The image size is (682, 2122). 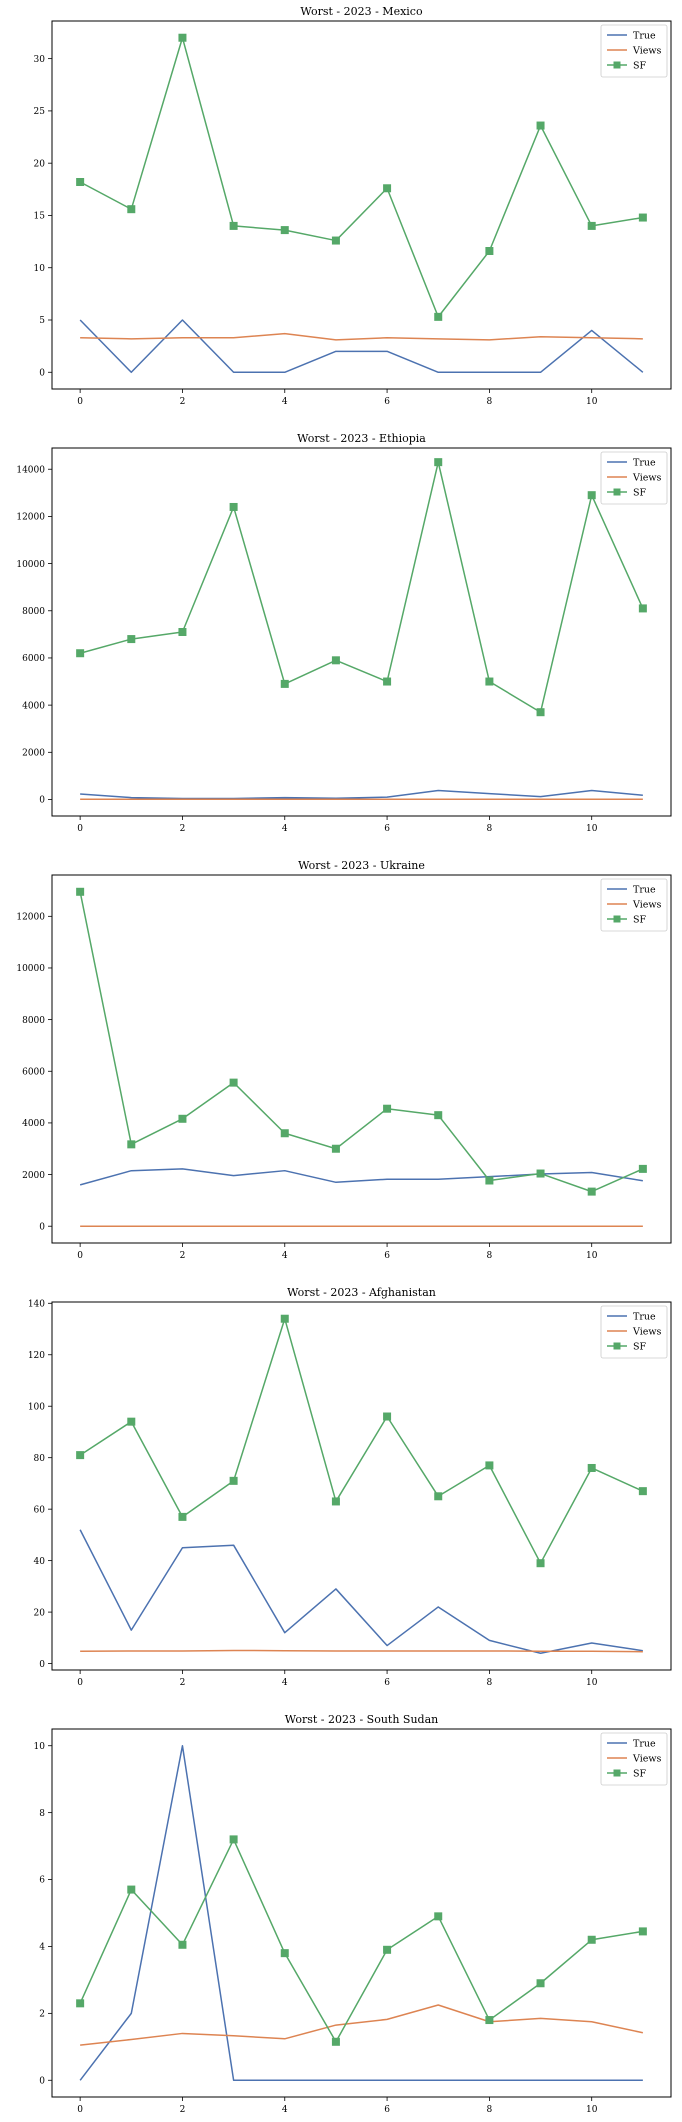 What do you see at coordinates (361, 1292) in the screenshot?
I see `chart-title: Worst - 2023 - Afghanistan` at bounding box center [361, 1292].